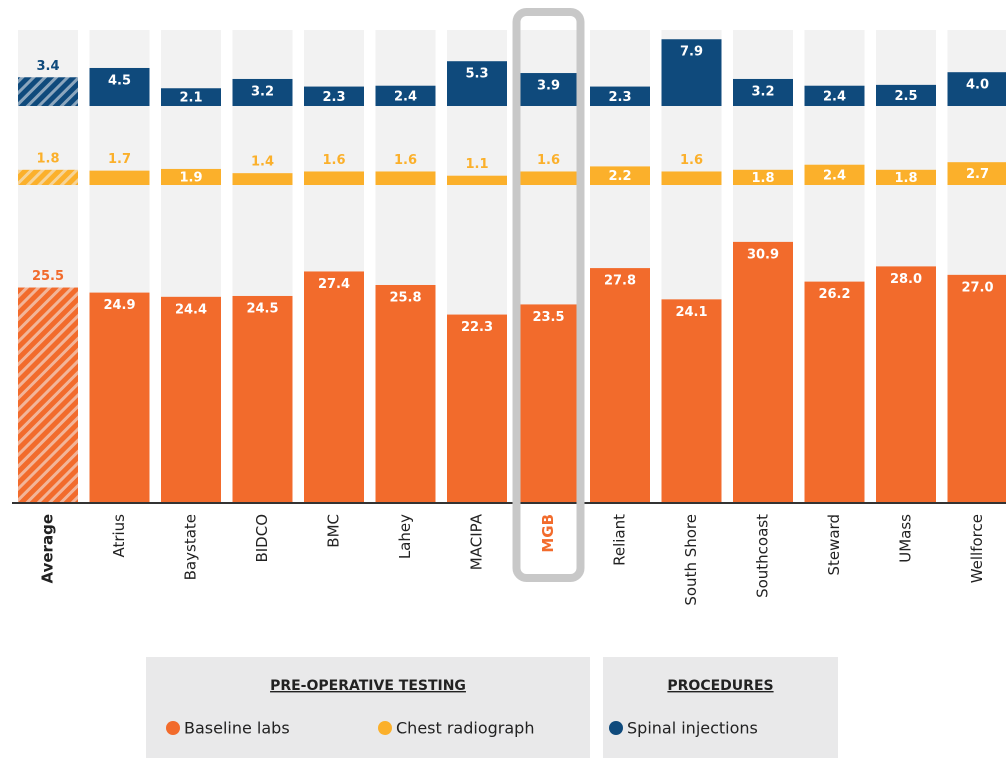 The width and height of the screenshot is (1006, 758). What do you see at coordinates (334, 531) in the screenshot?
I see `x-tick-label: BMC` at bounding box center [334, 531].